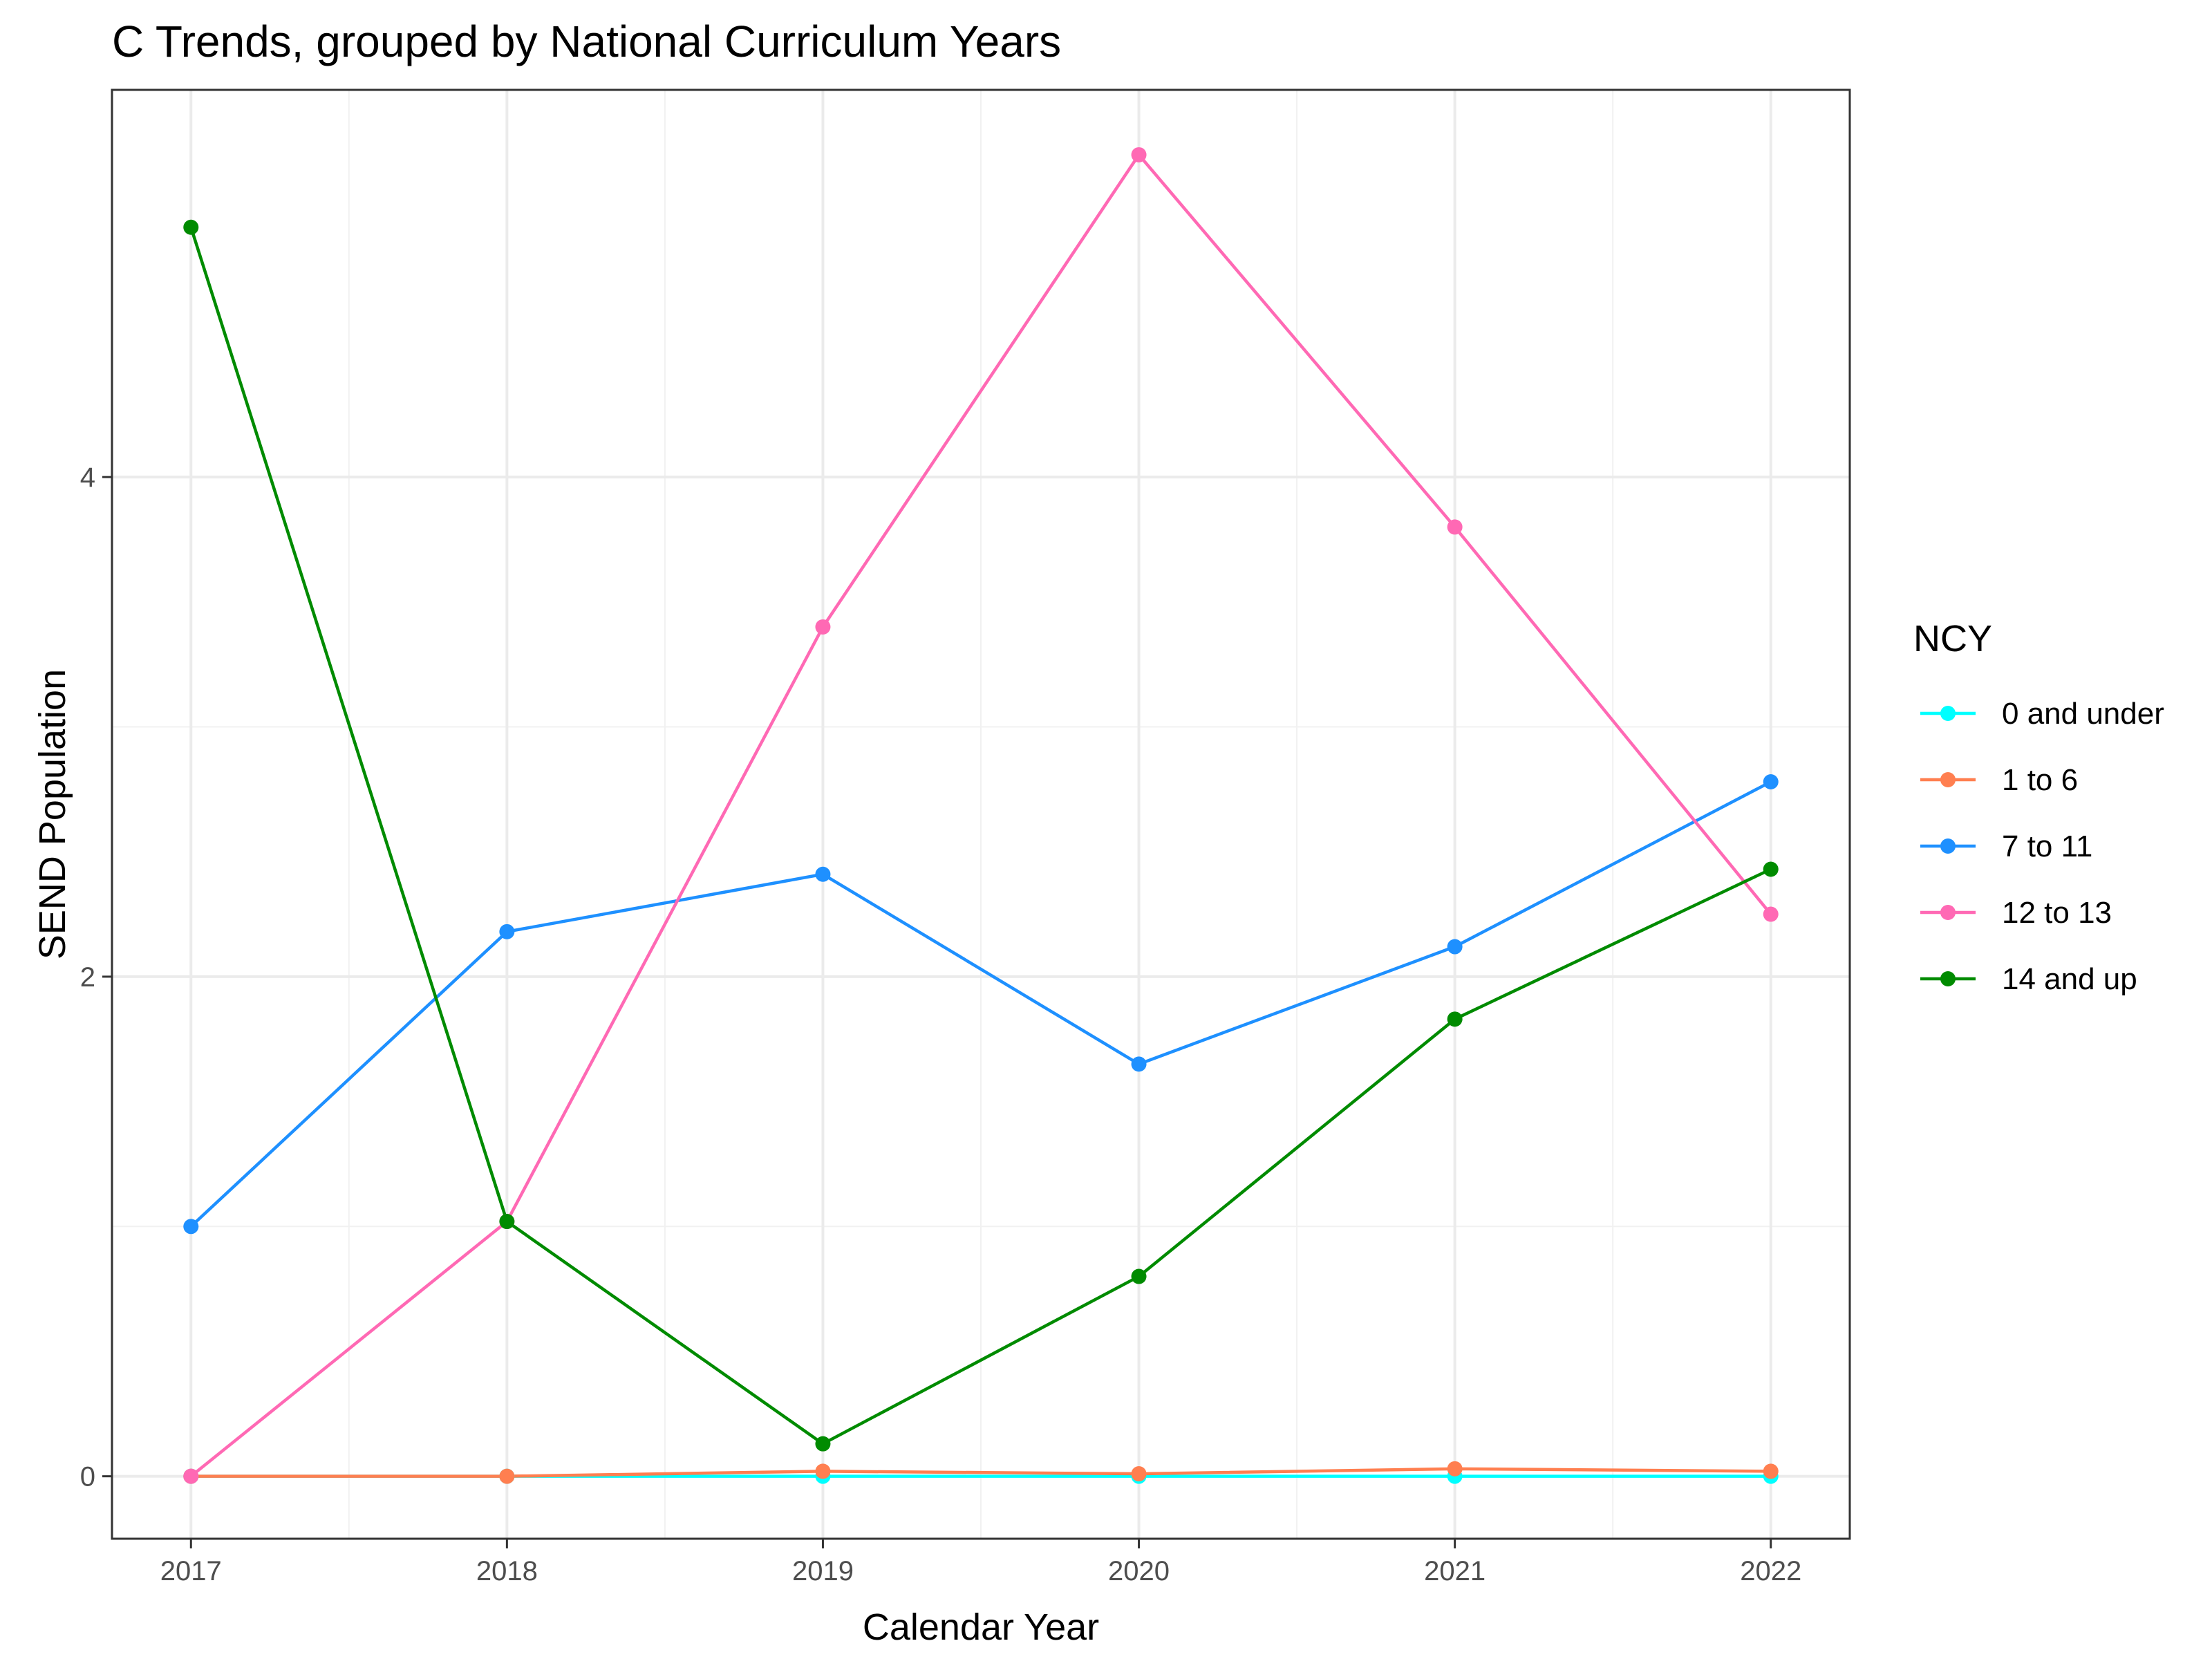  What do you see at coordinates (507, 1571) in the screenshot?
I see `x-tick-label: 2018` at bounding box center [507, 1571].